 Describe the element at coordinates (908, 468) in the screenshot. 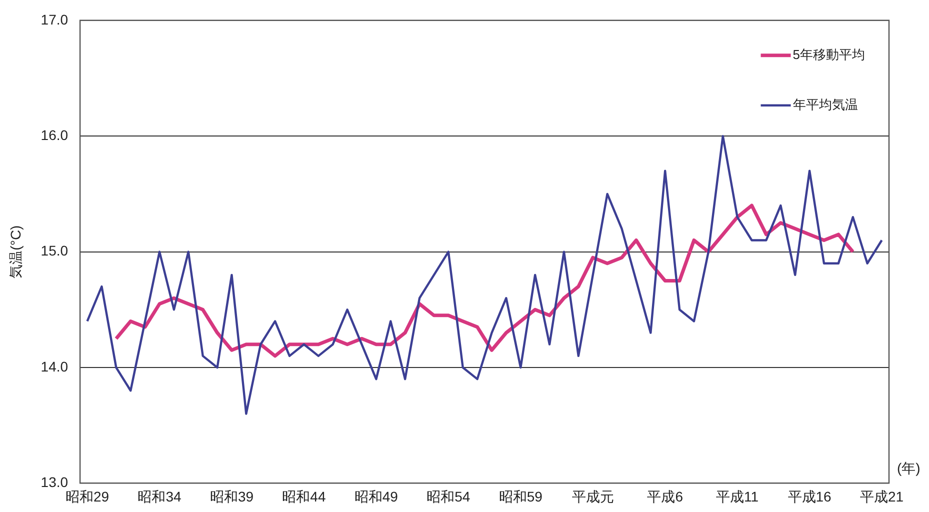

I see `x-axis-title: (年)` at that location.